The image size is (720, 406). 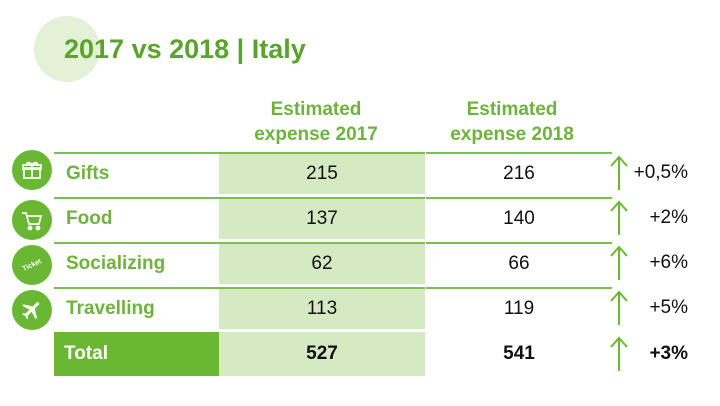 What do you see at coordinates (322, 308) in the screenshot?
I see `value-2017: 113` at bounding box center [322, 308].